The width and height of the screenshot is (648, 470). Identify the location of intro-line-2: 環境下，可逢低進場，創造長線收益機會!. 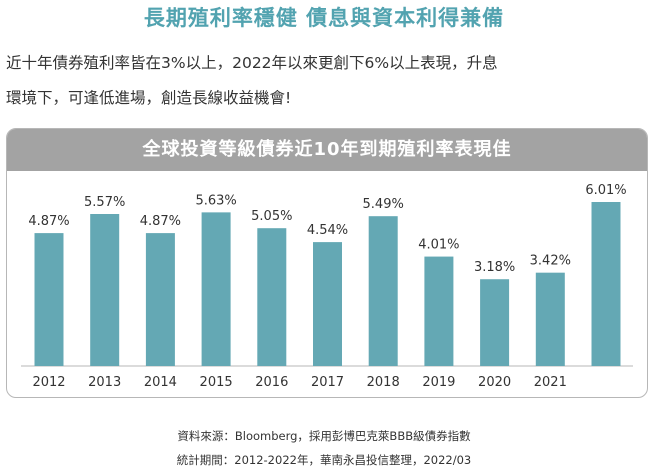
(149, 98).